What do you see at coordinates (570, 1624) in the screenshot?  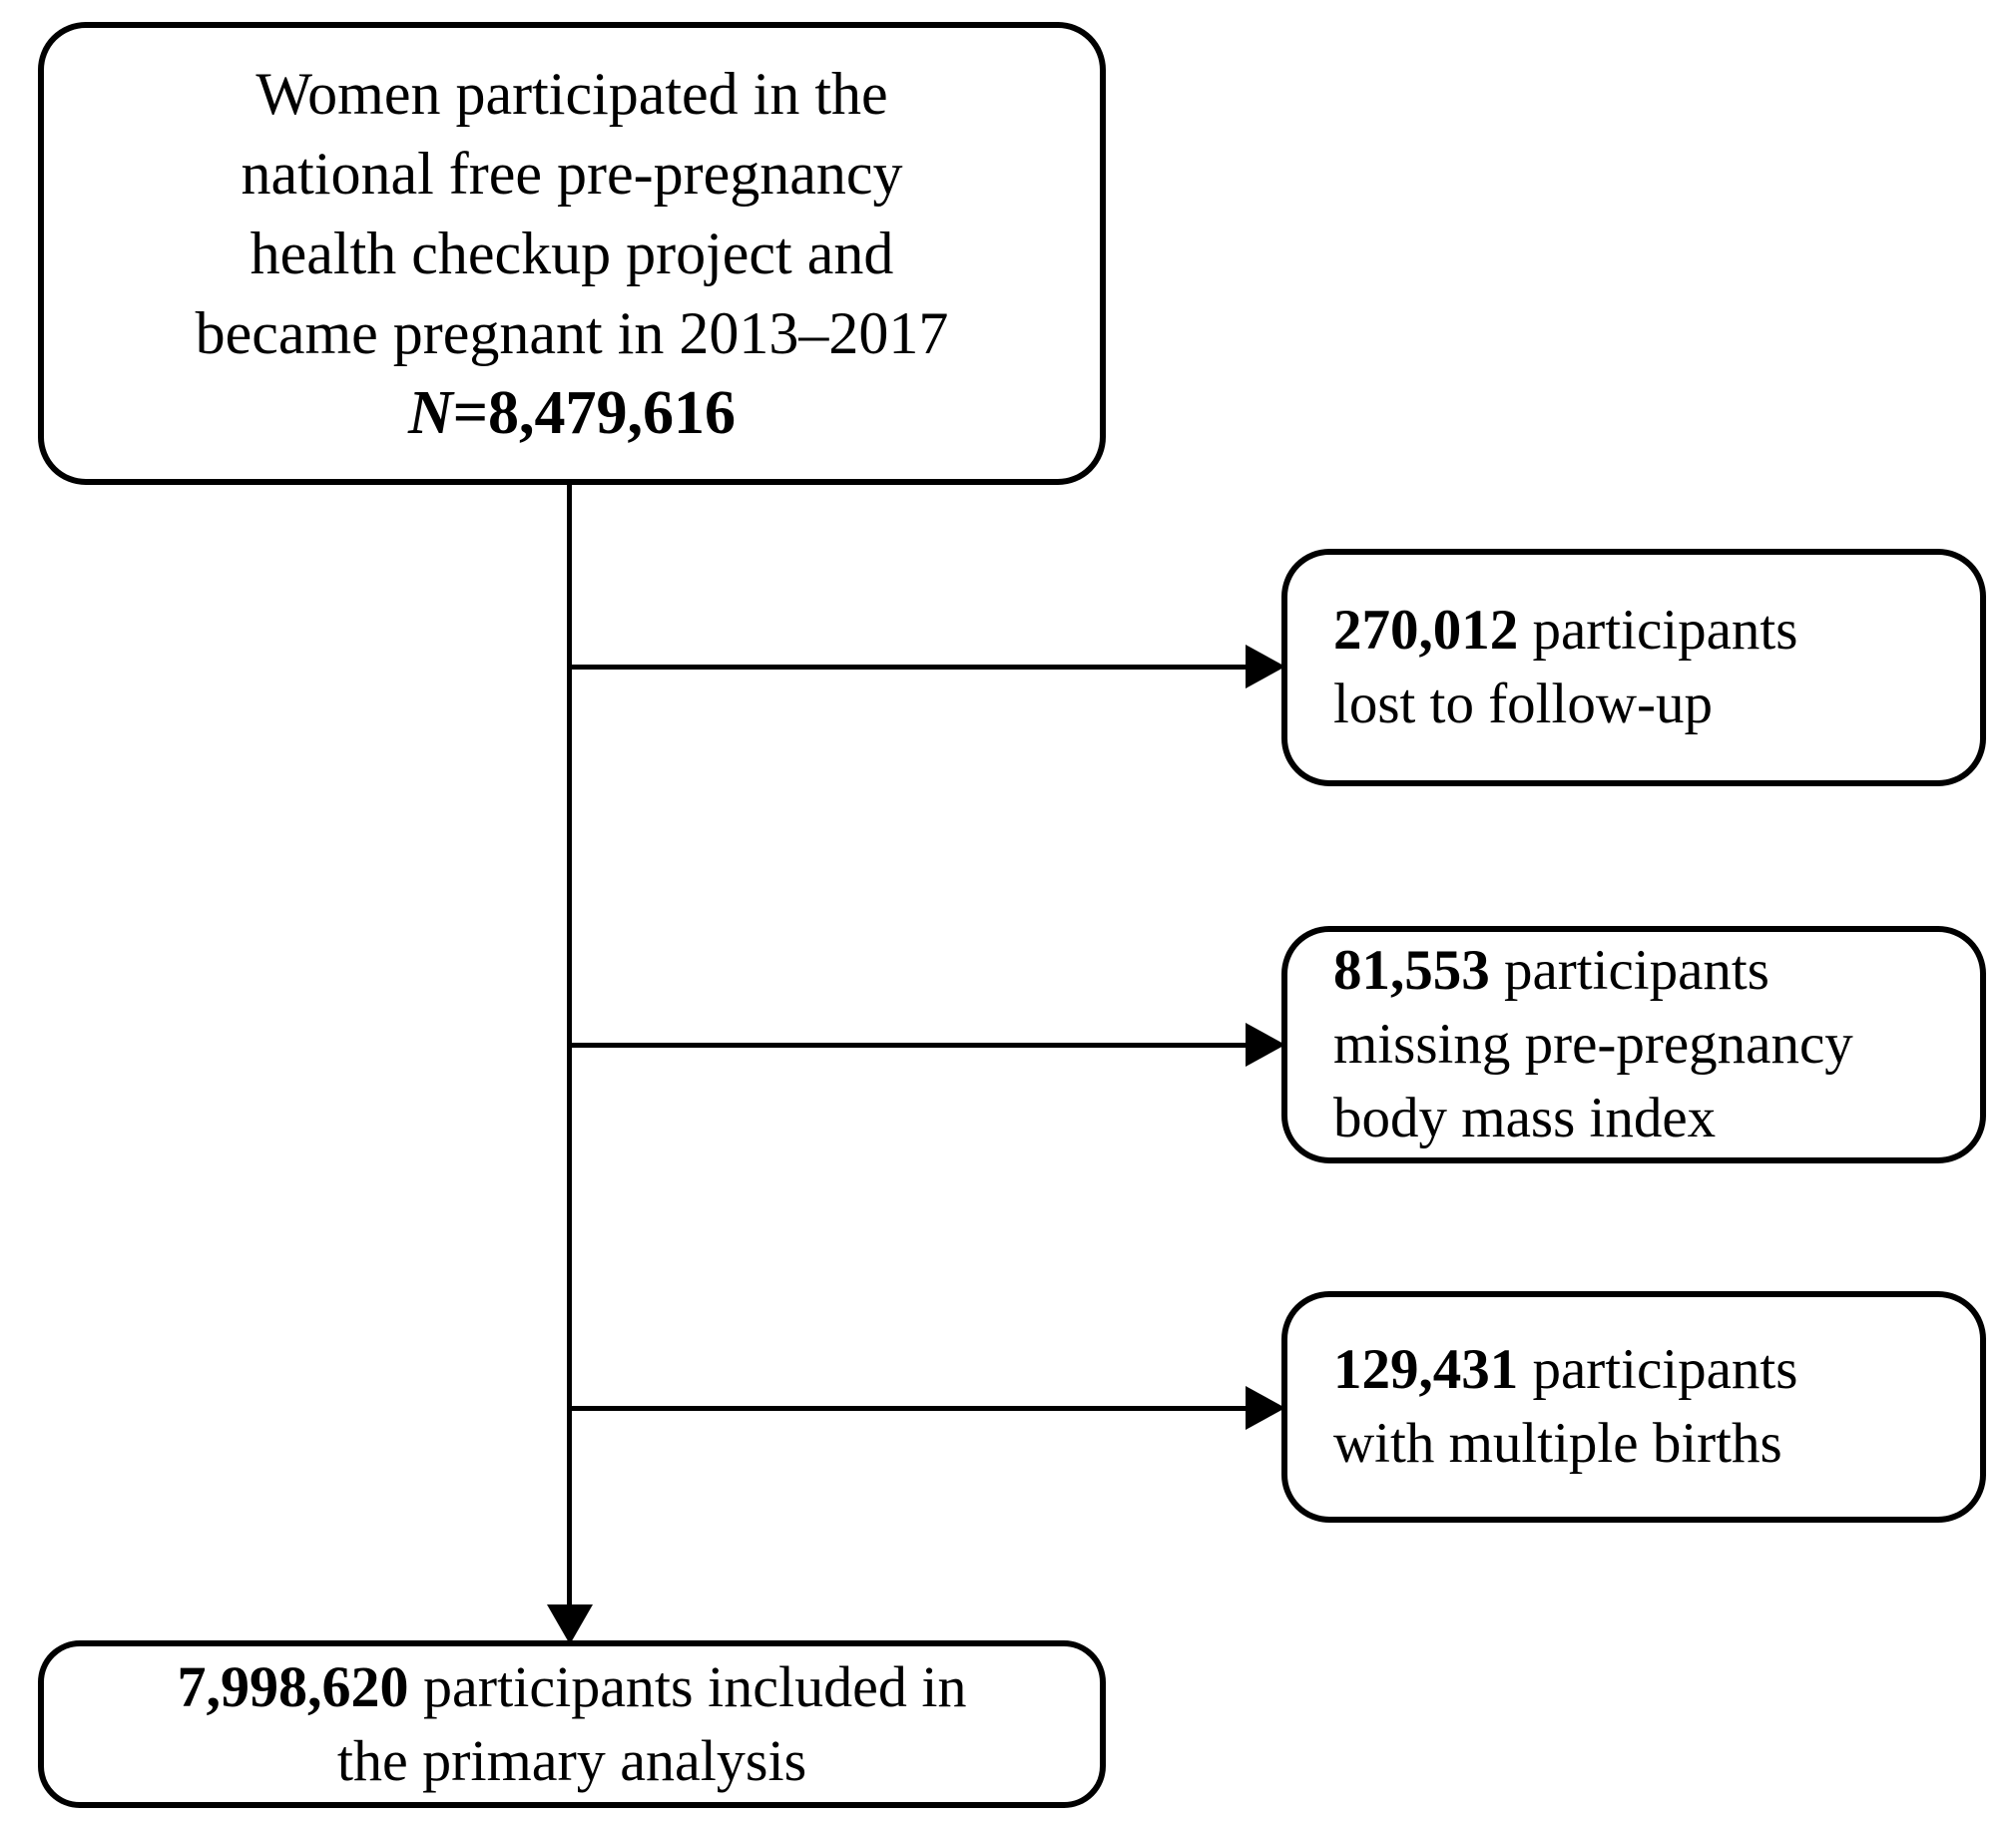 I see `arrowhead-down-icon` at bounding box center [570, 1624].